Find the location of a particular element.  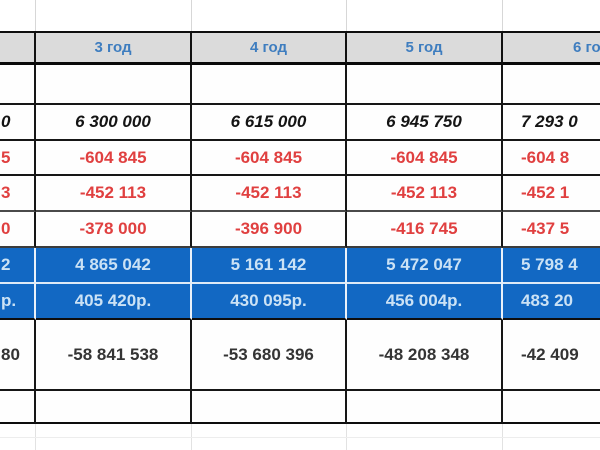

table-header-row: 3 год 4 год 5 год 6 год is located at coordinates (300, 49).